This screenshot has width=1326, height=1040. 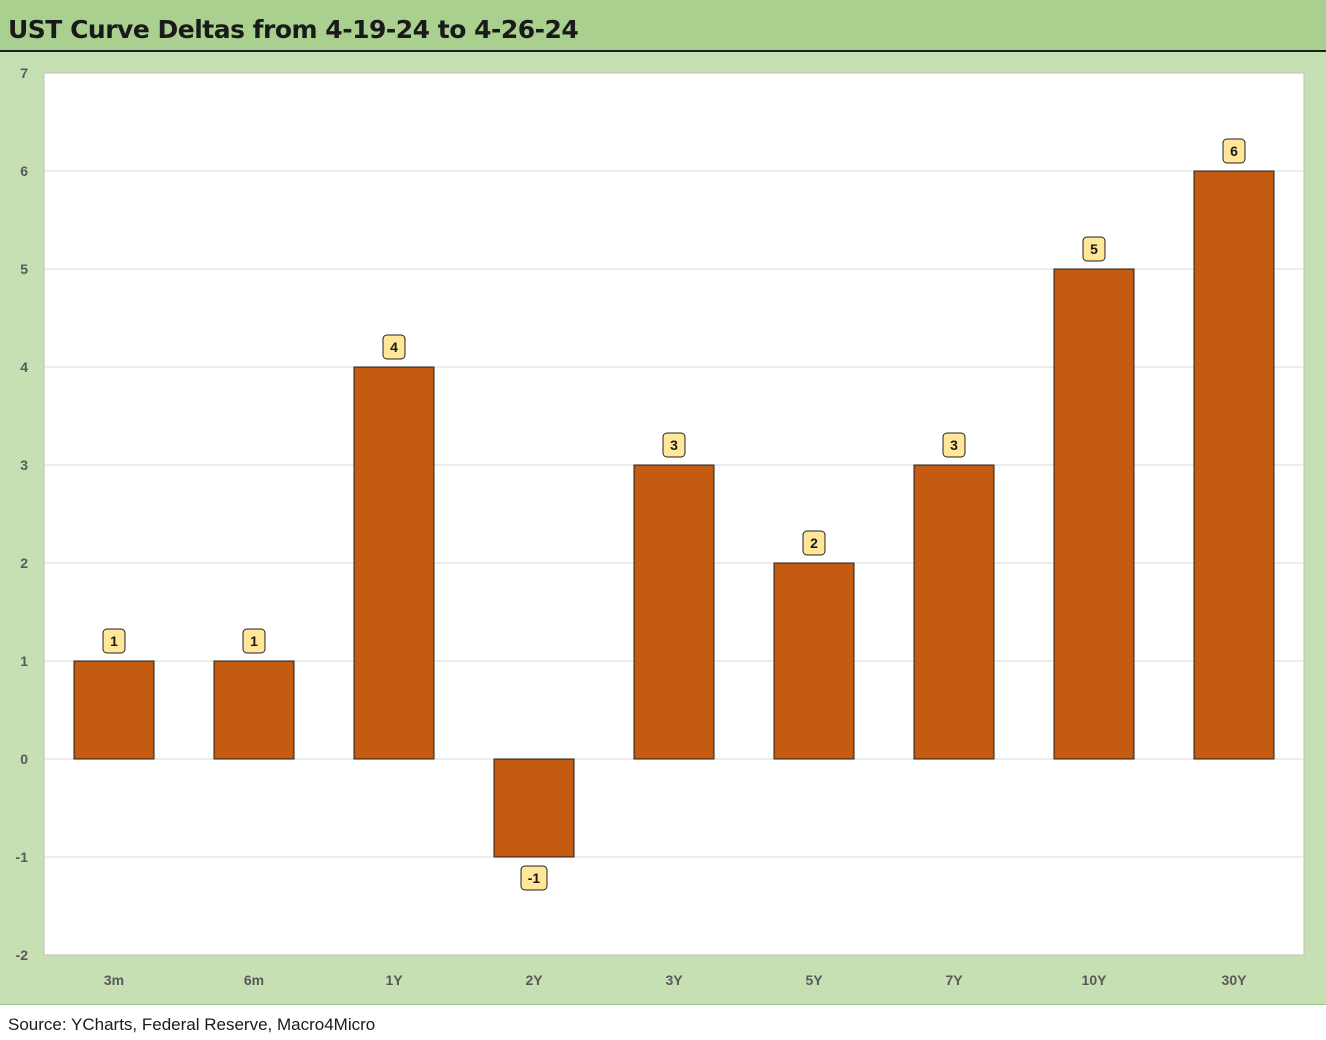 What do you see at coordinates (24, 269) in the screenshot?
I see `y-tick-label: 5` at bounding box center [24, 269].